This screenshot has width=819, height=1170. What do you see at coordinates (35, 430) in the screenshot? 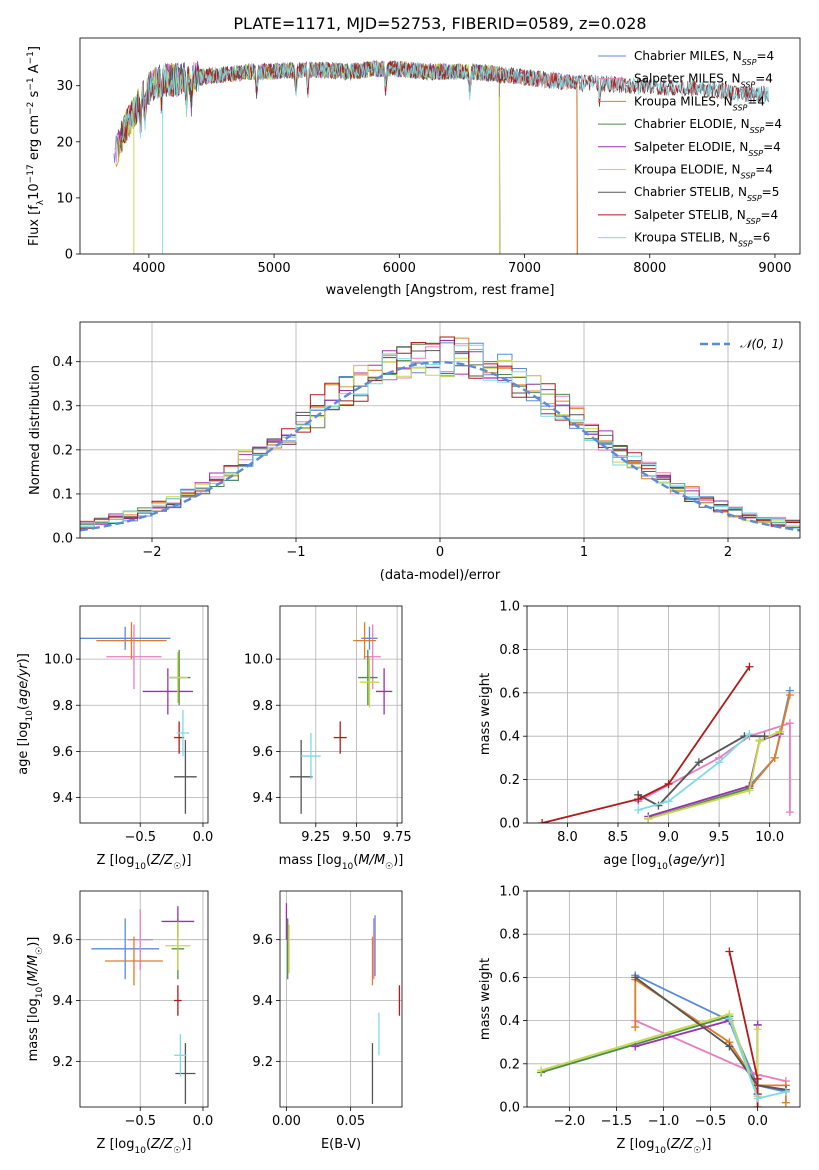
I see `y-axis-label: Normed distribution` at bounding box center [35, 430].